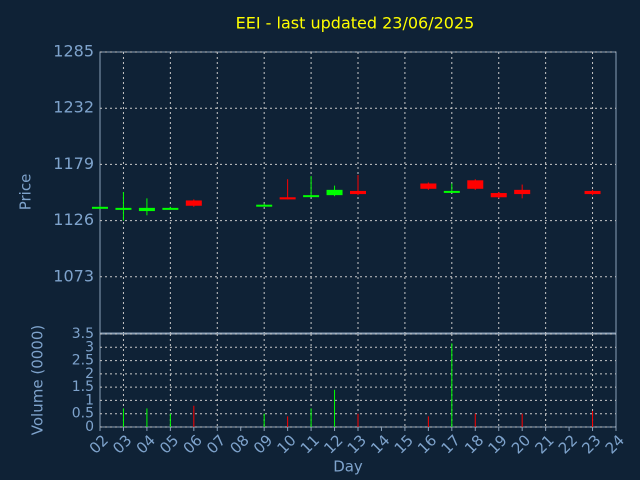 The height and width of the screenshot is (480, 640). Describe the element at coordinates (89, 347) in the screenshot. I see `y-tick-label: 3` at that location.